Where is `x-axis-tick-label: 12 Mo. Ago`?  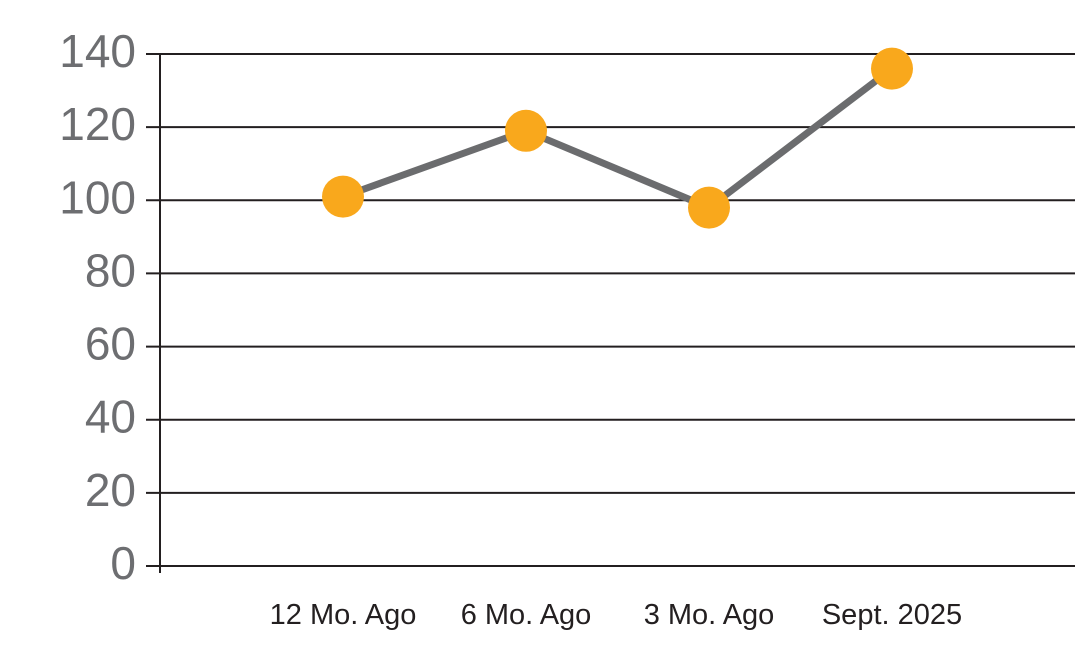
x-axis-tick-label: 12 Mo. Ago is located at coordinates (343, 615).